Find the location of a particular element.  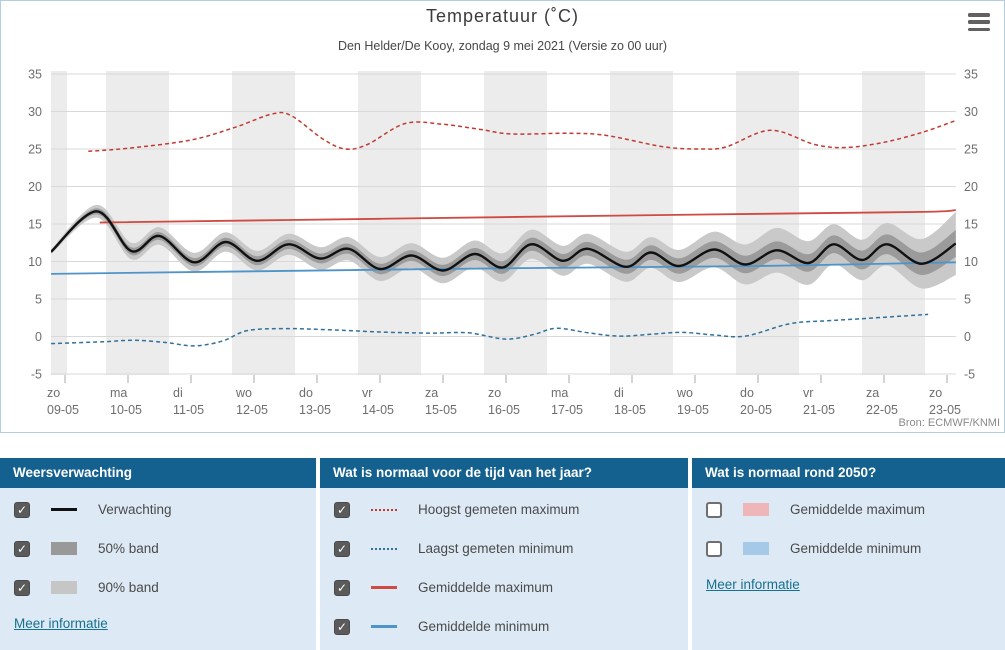

legend-item-gemiddelde-maximum: Gemiddelde maximum is located at coordinates (848, 509).